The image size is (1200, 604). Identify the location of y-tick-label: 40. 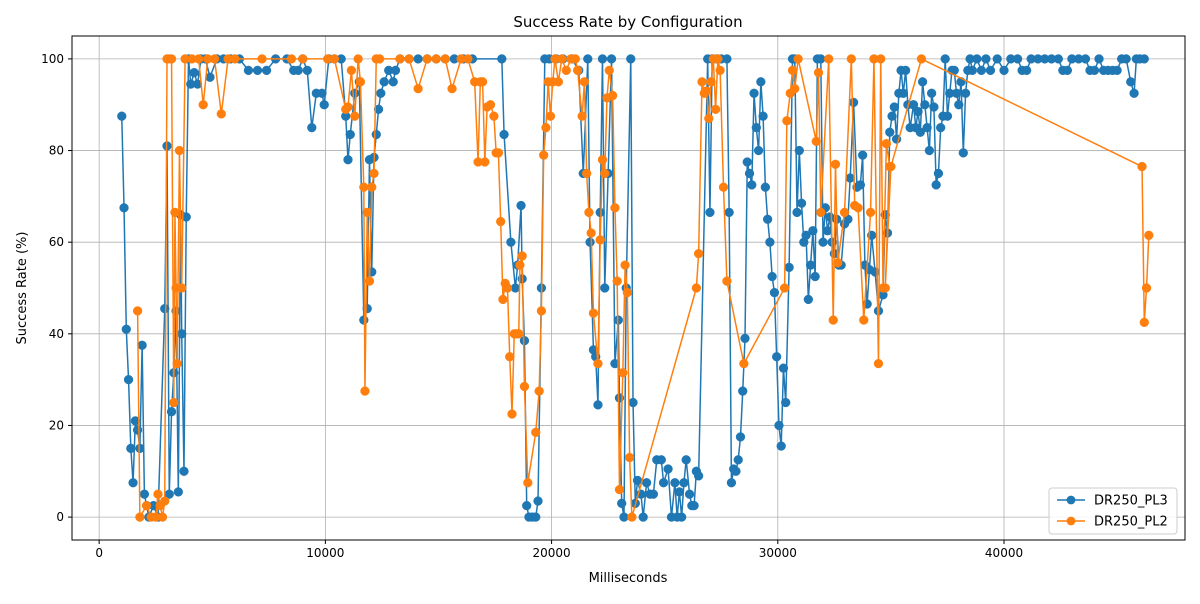
(56, 334).